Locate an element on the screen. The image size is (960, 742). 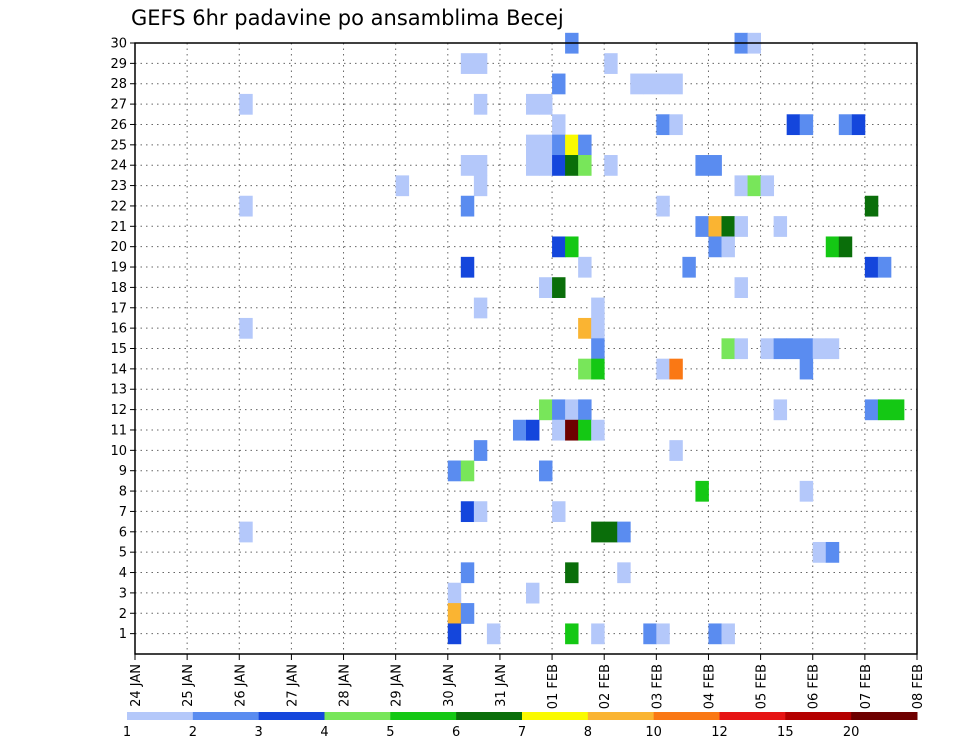
x-tick-label: 06 FEB is located at coordinates (814, 686).